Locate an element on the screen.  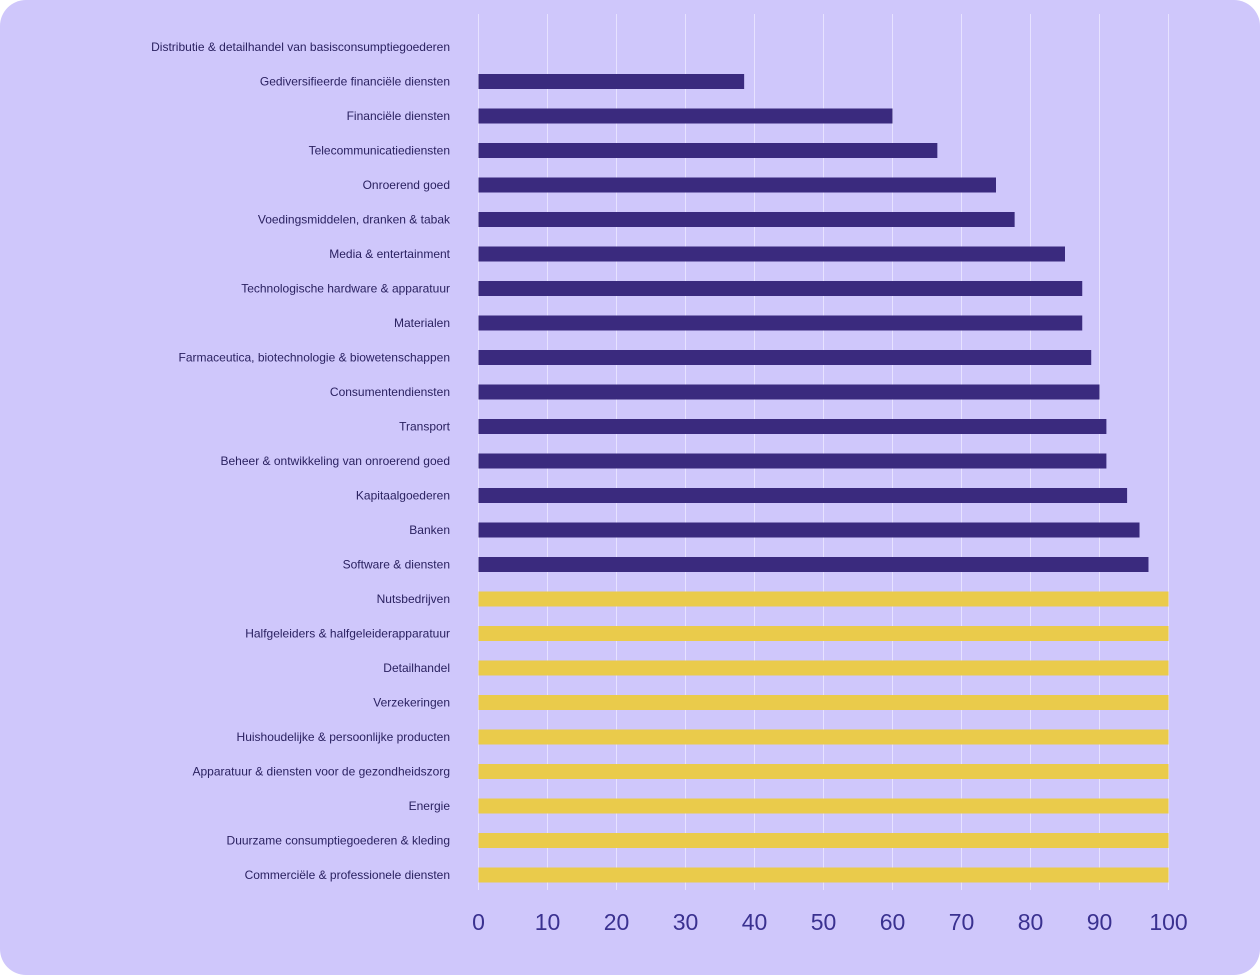
category-label: Technologische hardware & apparatuur is located at coordinates (345, 289).